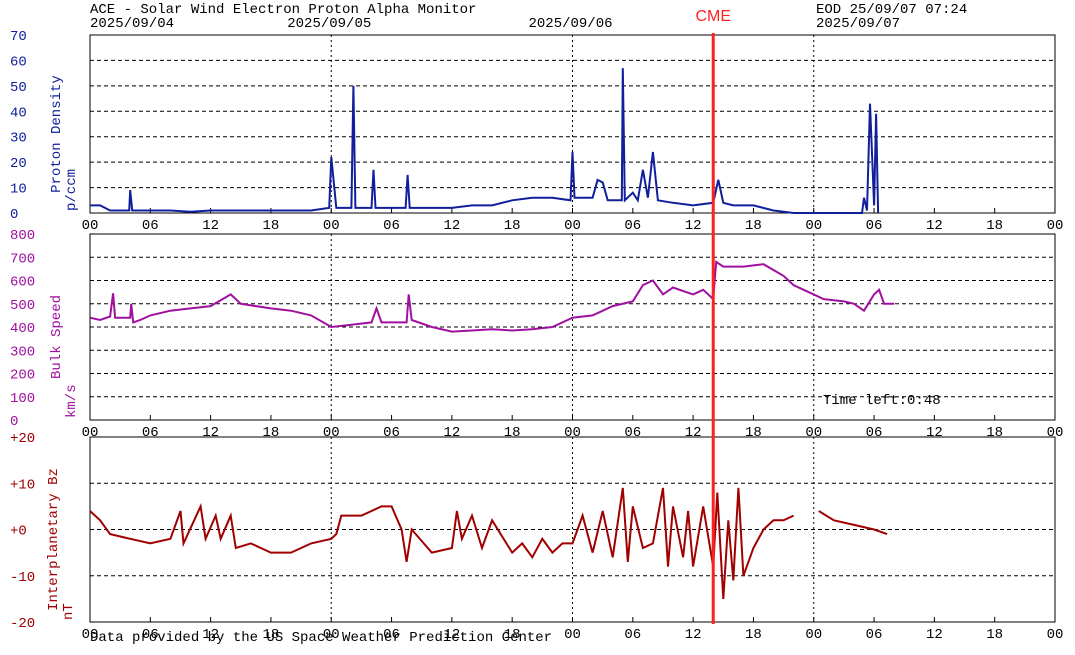  What do you see at coordinates (72, 401) in the screenshot?
I see `y-axis-unit: km/s` at bounding box center [72, 401].